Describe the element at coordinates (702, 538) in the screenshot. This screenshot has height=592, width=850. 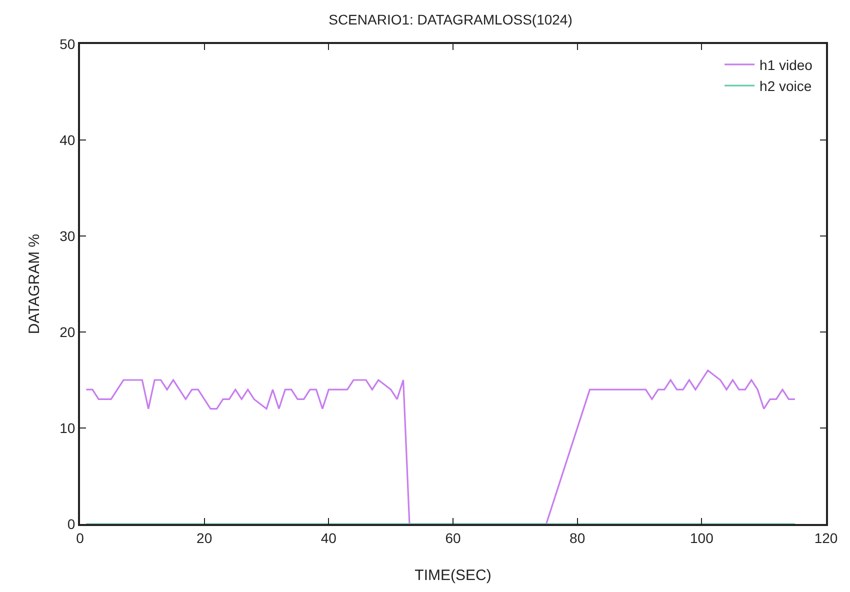
I see `x-tick-label: 100` at that location.